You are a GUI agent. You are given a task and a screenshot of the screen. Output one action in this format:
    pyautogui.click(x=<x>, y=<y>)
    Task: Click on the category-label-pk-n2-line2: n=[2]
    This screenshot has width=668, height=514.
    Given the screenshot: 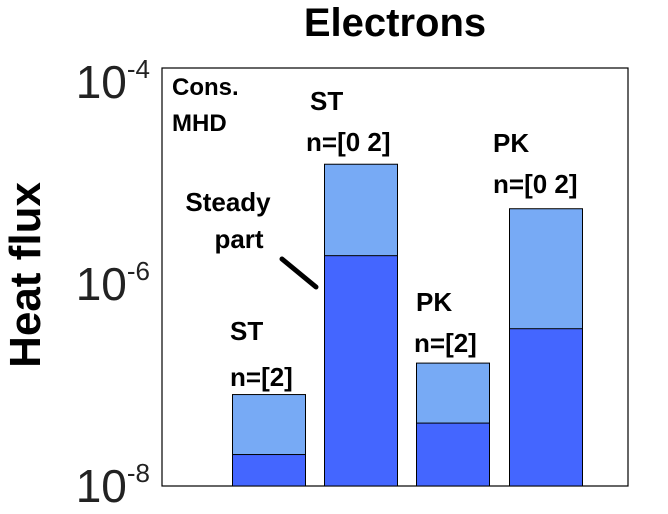 What is the action you would take?
    pyautogui.click(x=445, y=343)
    